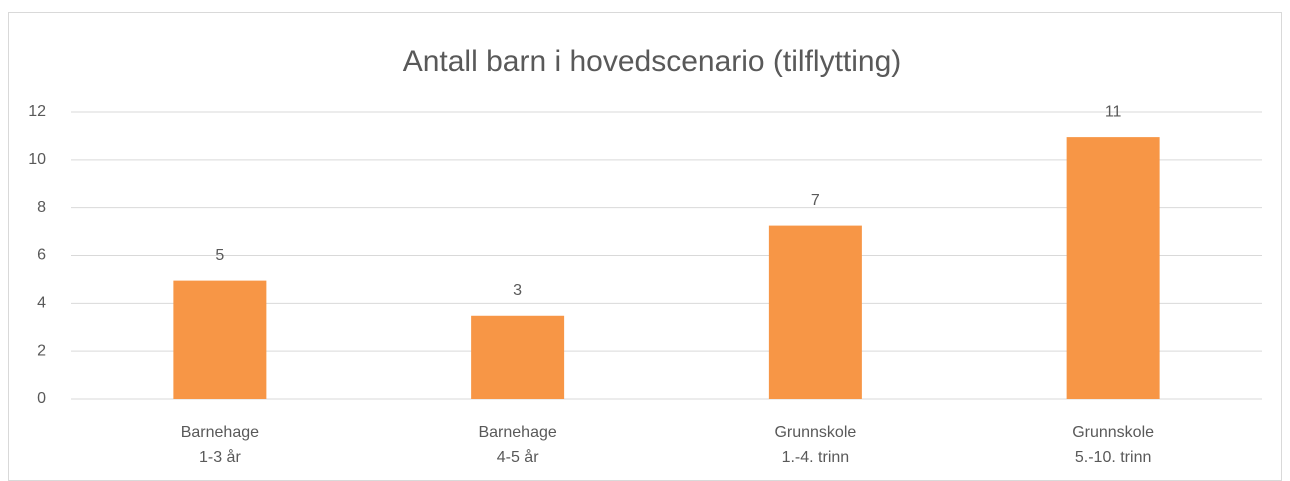  What do you see at coordinates (517, 290) in the screenshot?
I see `data-label: 3` at bounding box center [517, 290].